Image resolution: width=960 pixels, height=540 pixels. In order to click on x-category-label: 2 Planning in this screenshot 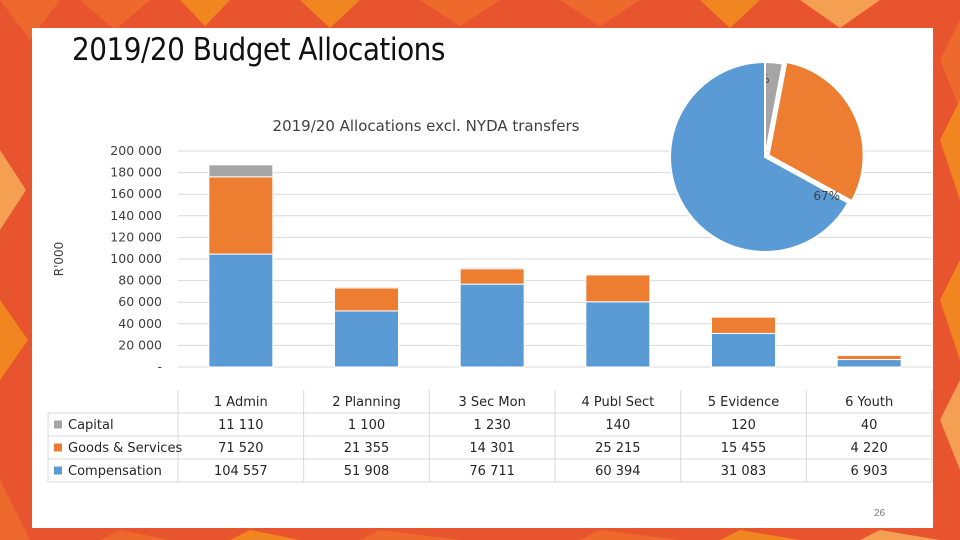, I will do `click(366, 402)`.